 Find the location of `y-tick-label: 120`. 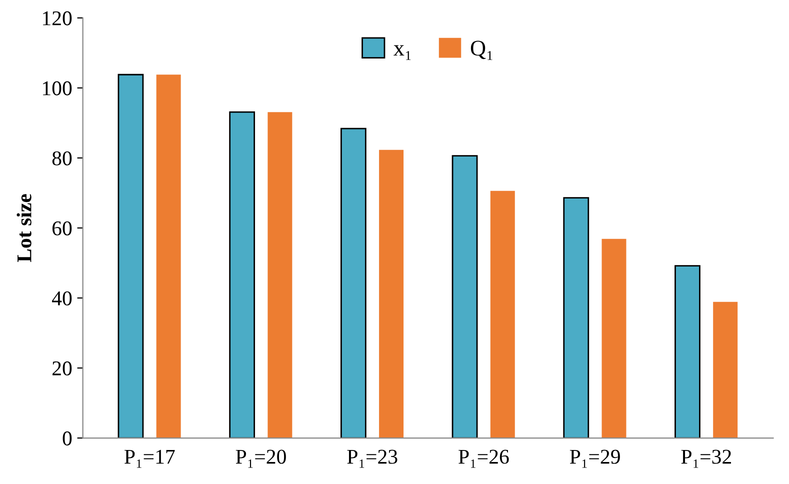

y-tick-label: 120 is located at coordinates (57, 18).